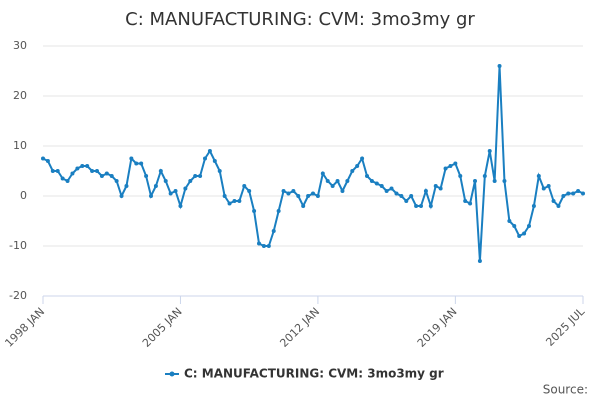  I want to click on y-tick-label: 30, so click(20, 45).